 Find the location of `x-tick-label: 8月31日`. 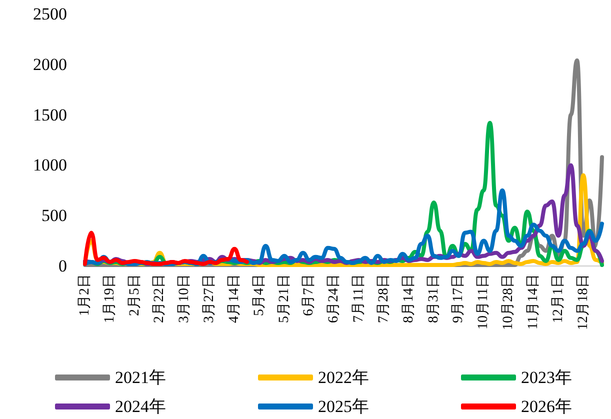

x-tick-label: 8月31日 is located at coordinates (434, 298).